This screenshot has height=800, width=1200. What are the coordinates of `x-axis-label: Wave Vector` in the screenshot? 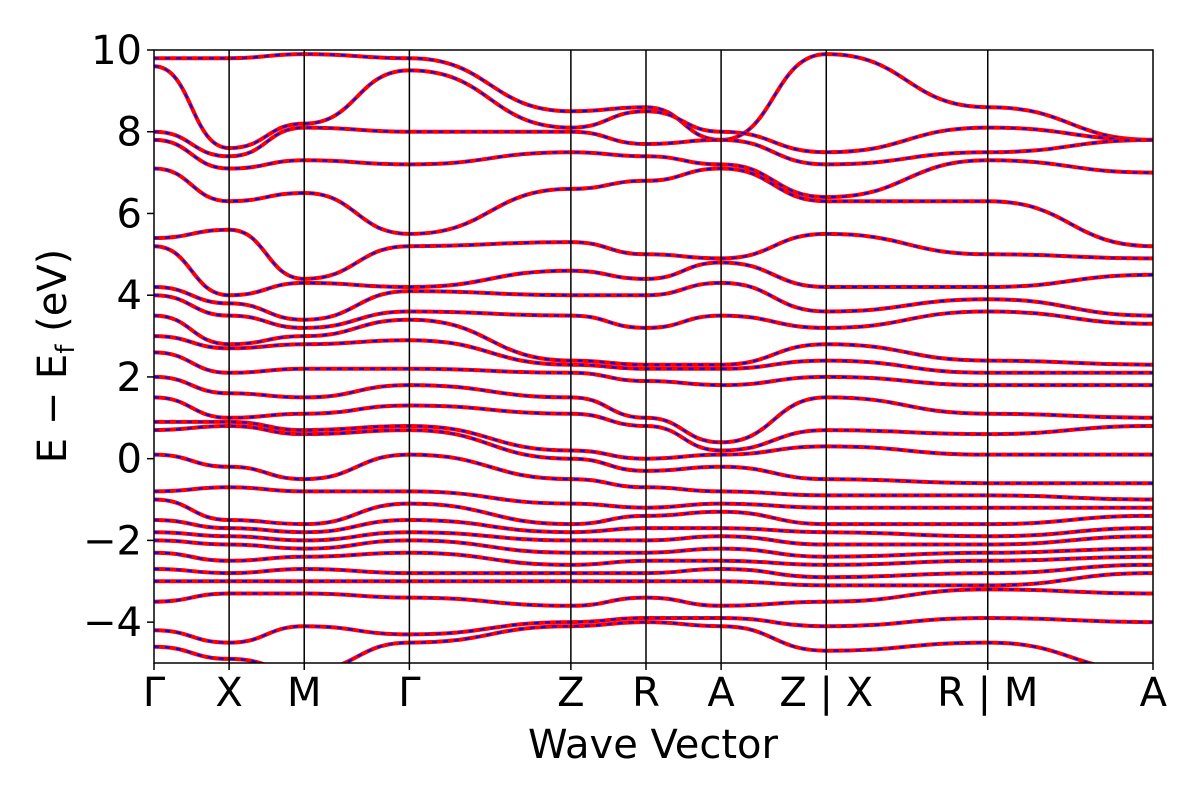 It's located at (653, 745).